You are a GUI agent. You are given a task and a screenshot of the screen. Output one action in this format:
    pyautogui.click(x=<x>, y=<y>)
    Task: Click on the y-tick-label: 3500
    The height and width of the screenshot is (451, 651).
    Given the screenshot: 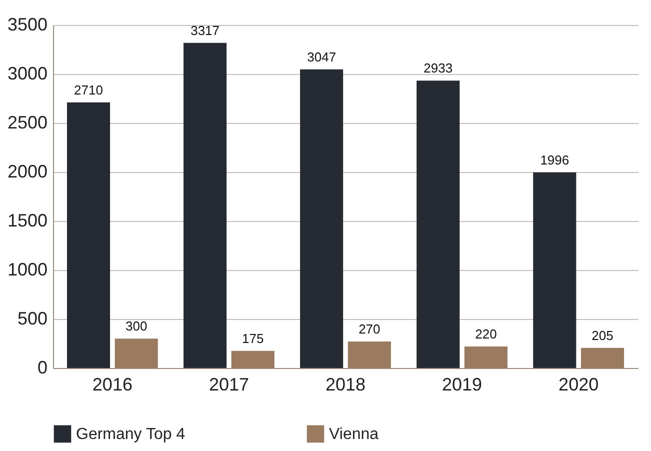 What is the action you would take?
    pyautogui.click(x=27, y=24)
    